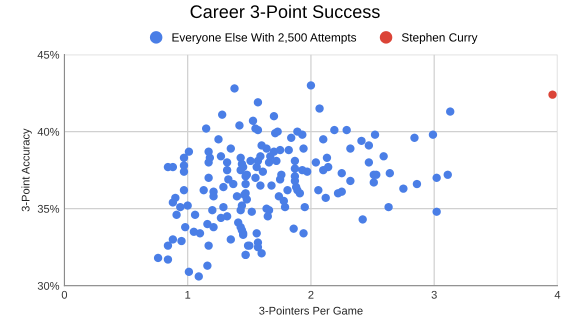 This screenshot has width=570, height=321. What do you see at coordinates (26, 170) in the screenshot?
I see `y-axis-title: 3-Point Accuracy` at bounding box center [26, 170].